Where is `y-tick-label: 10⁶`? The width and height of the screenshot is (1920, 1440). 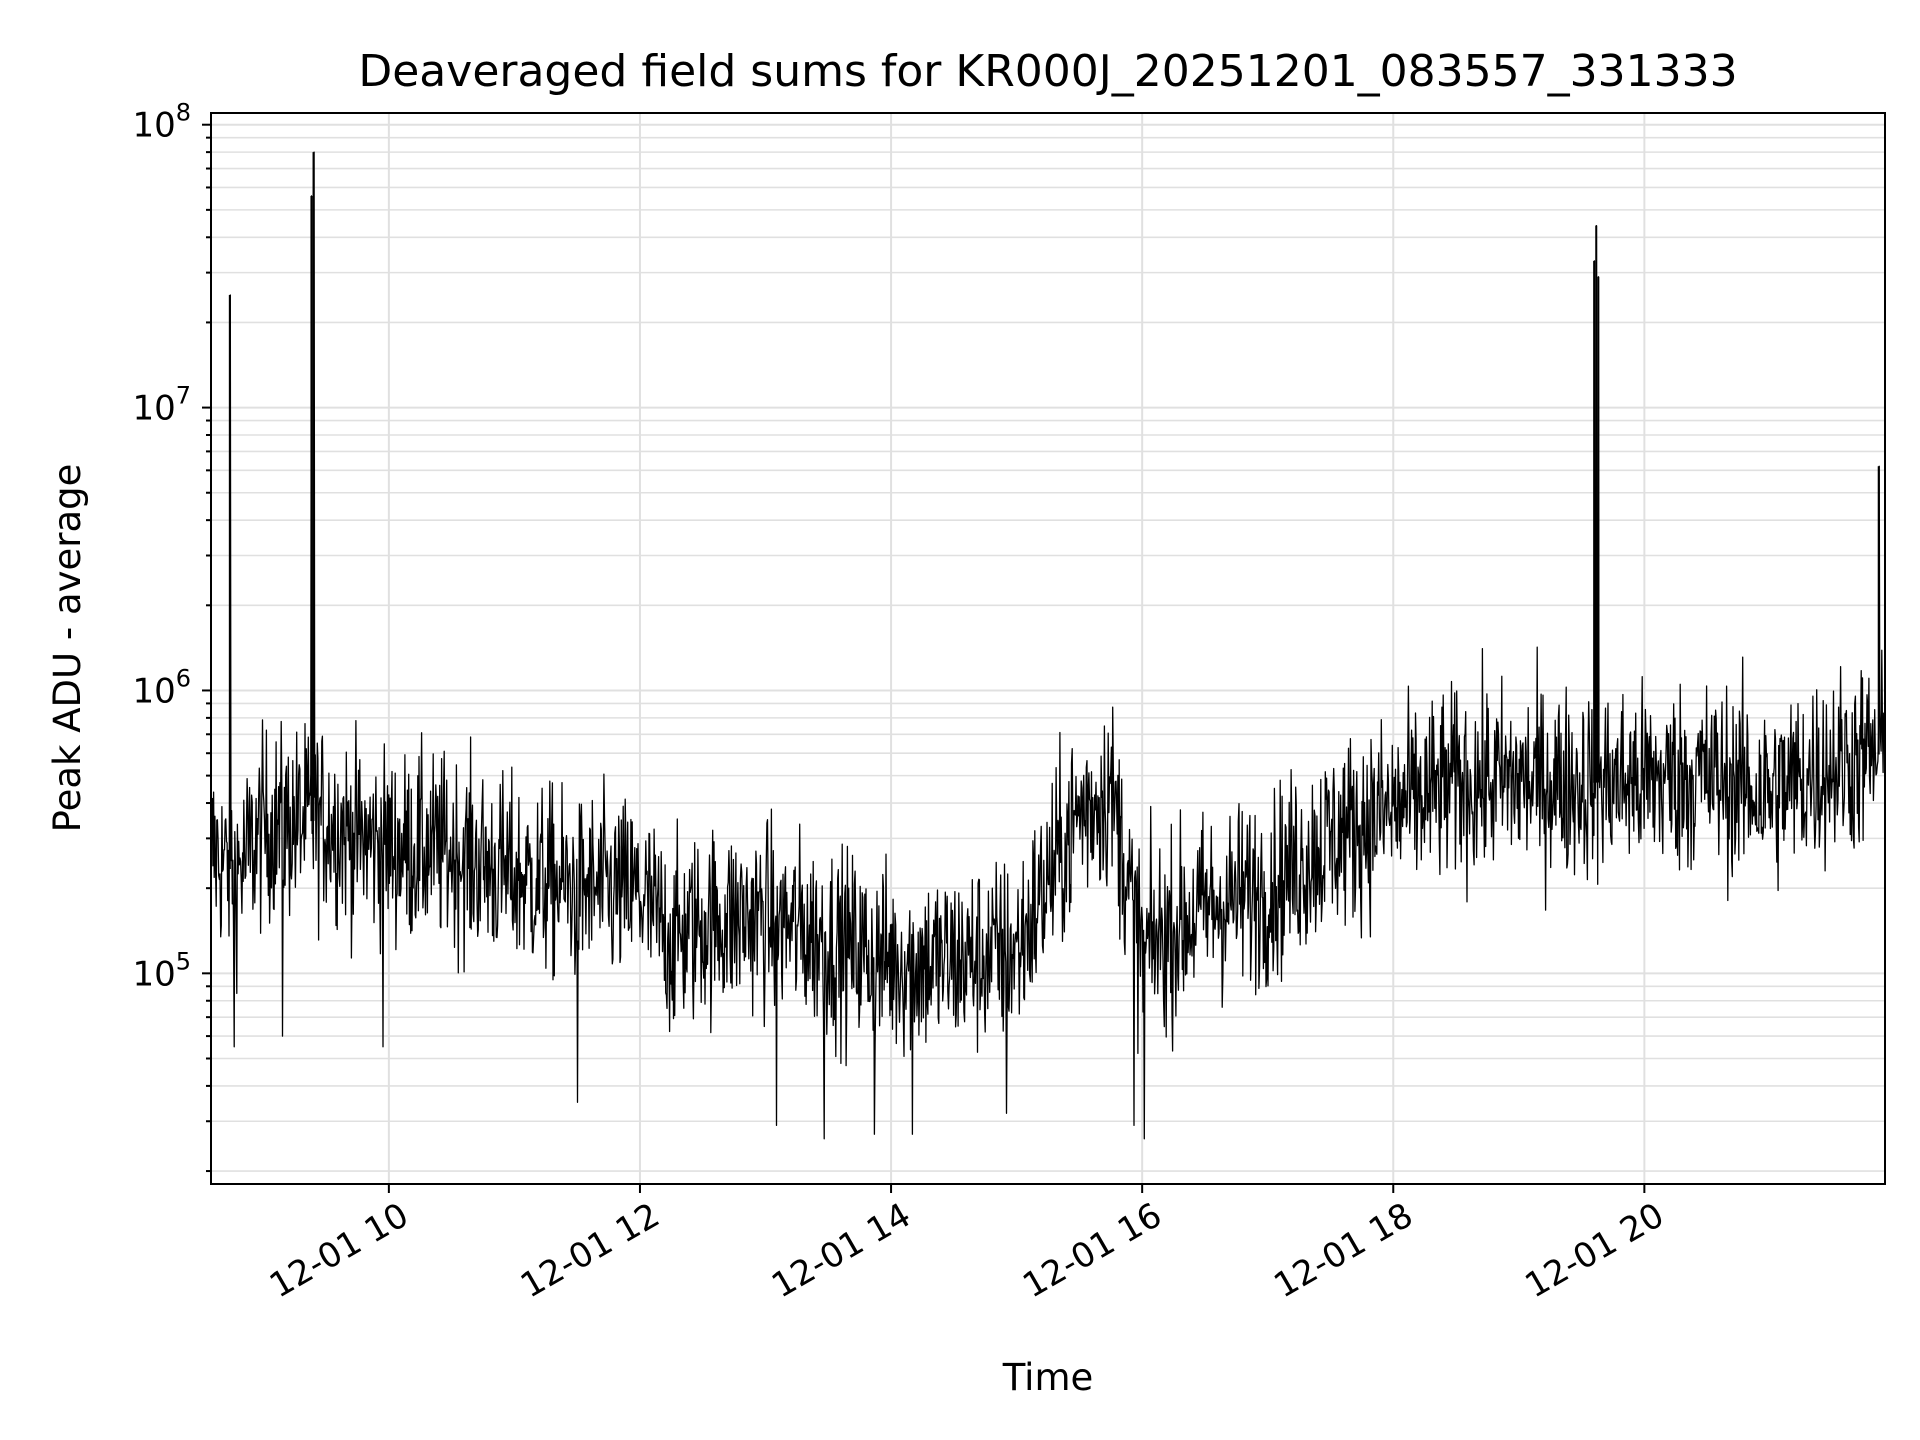
y-tick-label: 10⁶ is located at coordinates (161, 687).